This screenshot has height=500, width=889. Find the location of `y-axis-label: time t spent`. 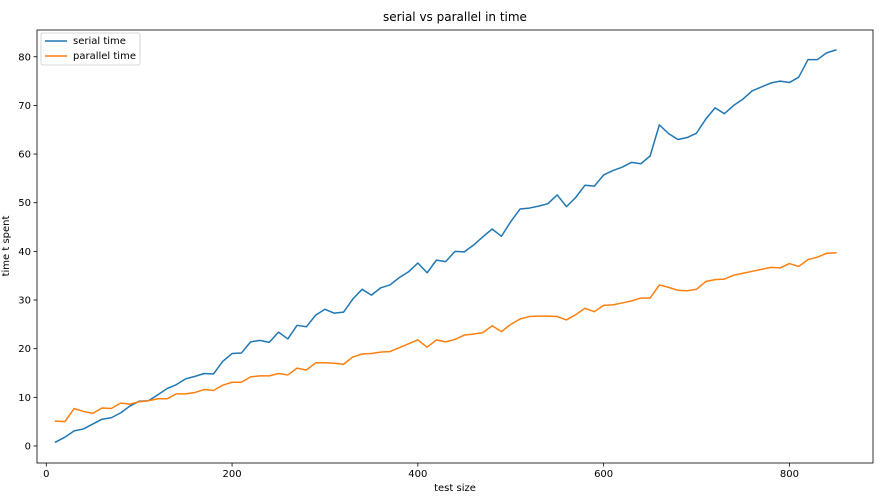

y-axis-label: time t spent is located at coordinates (6, 246).